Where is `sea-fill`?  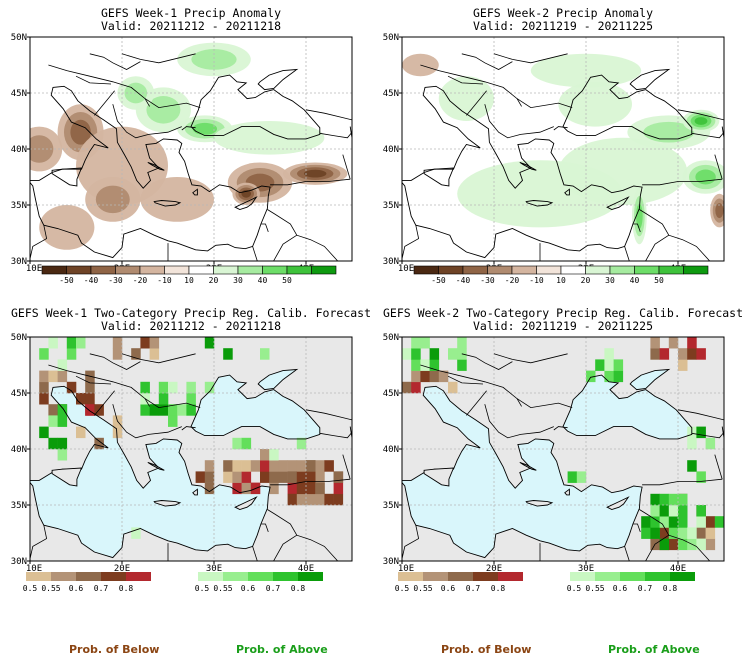
sea-fill is located at coordinates (255, 407).